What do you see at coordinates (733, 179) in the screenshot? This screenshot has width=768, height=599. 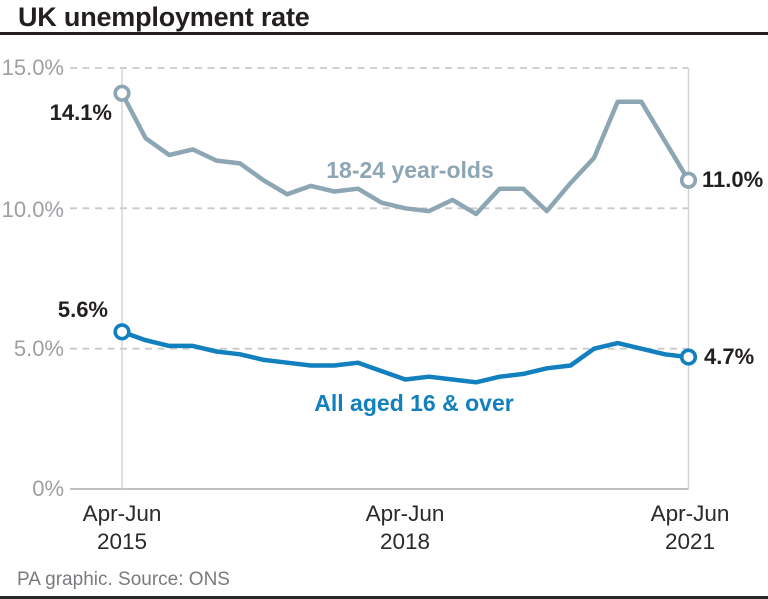 I see `value-label-young-end: 11.0%` at bounding box center [733, 179].